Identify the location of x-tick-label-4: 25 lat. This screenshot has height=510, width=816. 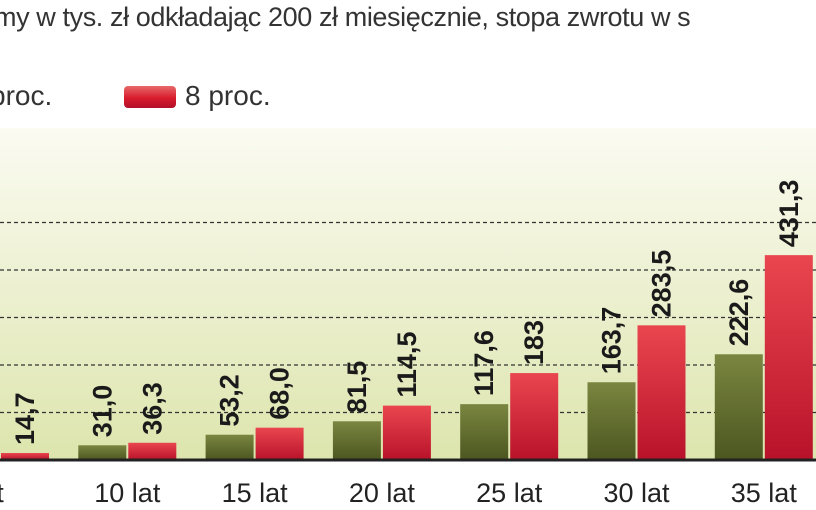
(509, 493).